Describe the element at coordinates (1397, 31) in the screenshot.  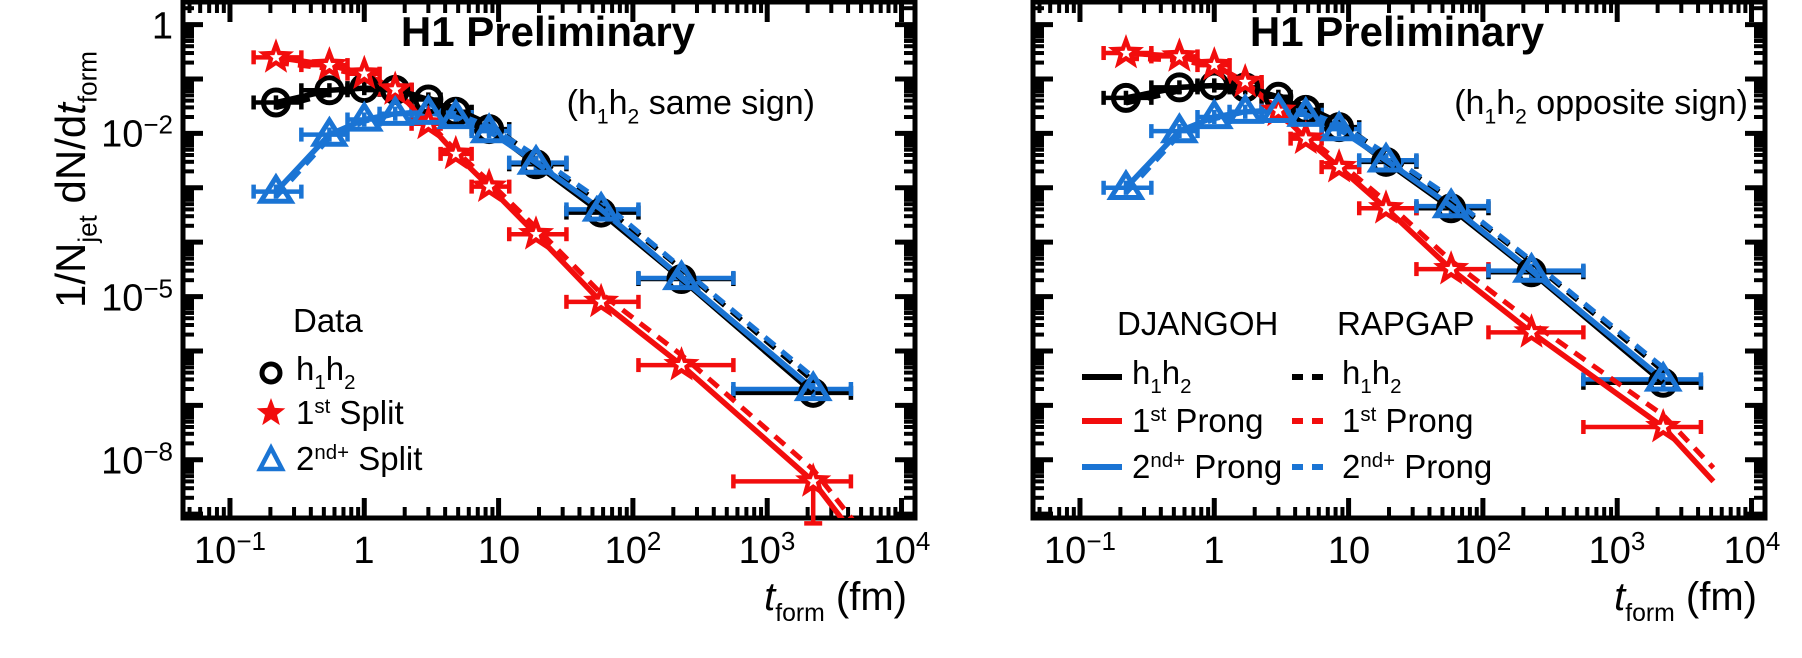
I see `panel-title-right: H1 Preliminary` at that location.